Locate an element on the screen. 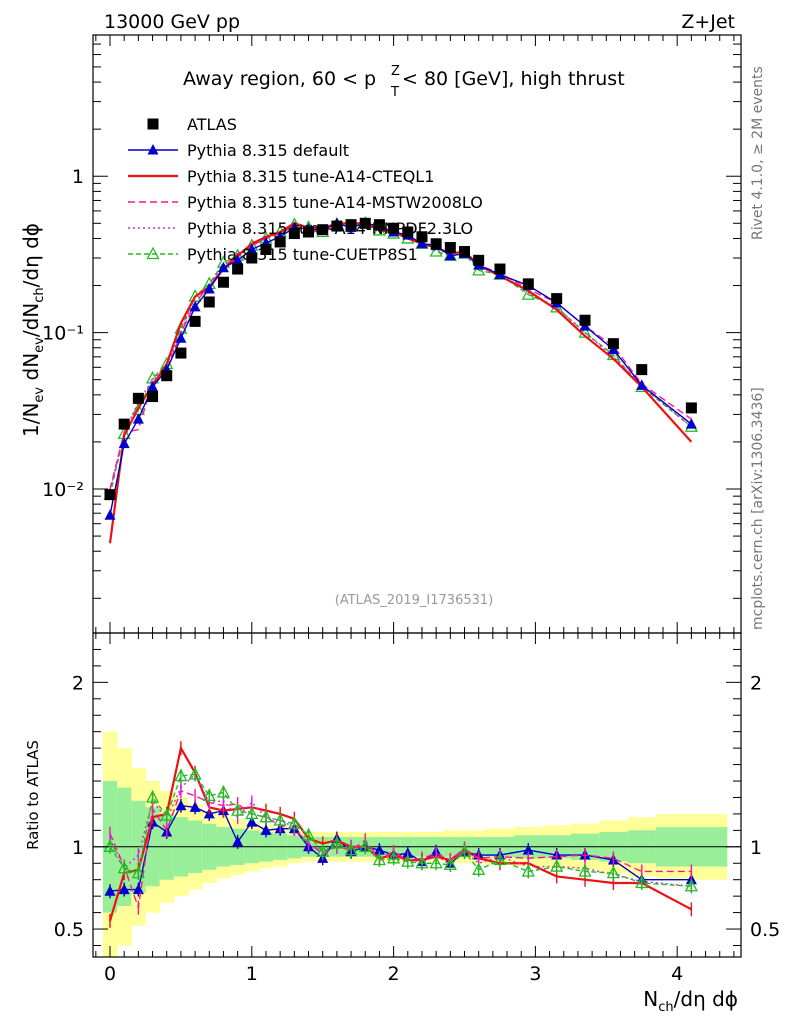  legend-label: Pythia 8.315 tune-A14-MSTW2008LO is located at coordinates (335, 202).